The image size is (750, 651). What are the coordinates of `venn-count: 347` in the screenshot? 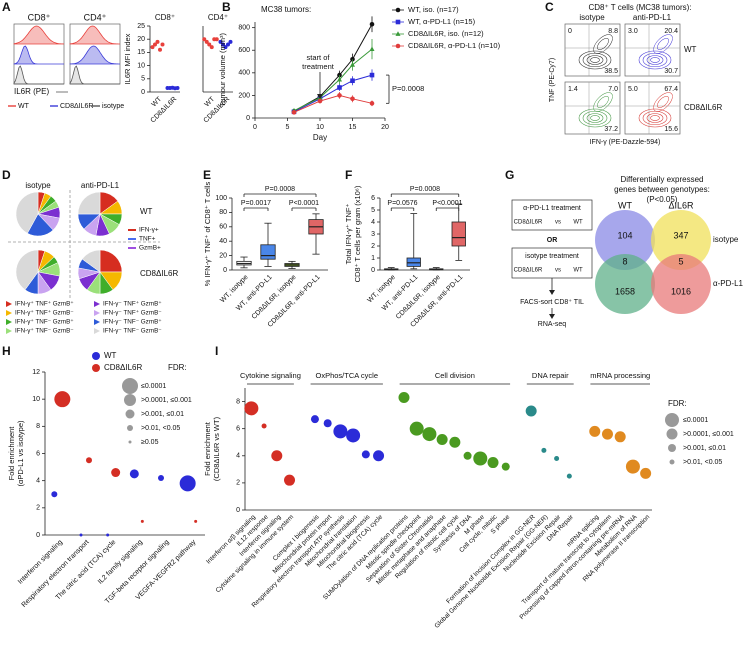 It's located at (680, 235).